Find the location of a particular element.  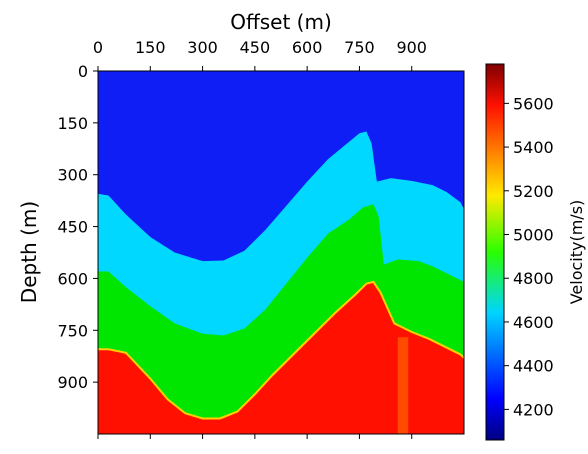

colorbar-tick-label: 5000 is located at coordinates (533, 235).